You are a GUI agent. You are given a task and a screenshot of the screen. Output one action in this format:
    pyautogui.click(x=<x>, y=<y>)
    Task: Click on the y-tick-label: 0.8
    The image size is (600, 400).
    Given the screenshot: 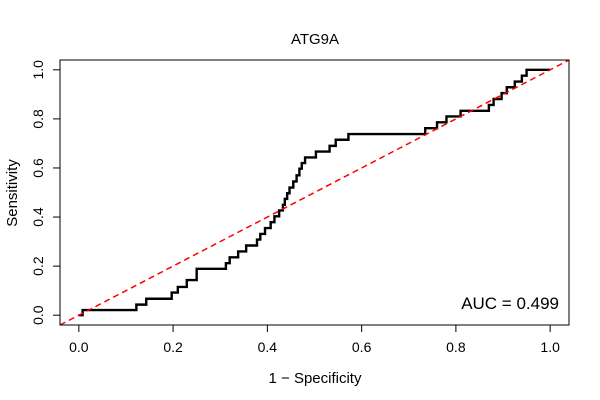 What is the action you would take?
    pyautogui.click(x=38, y=119)
    